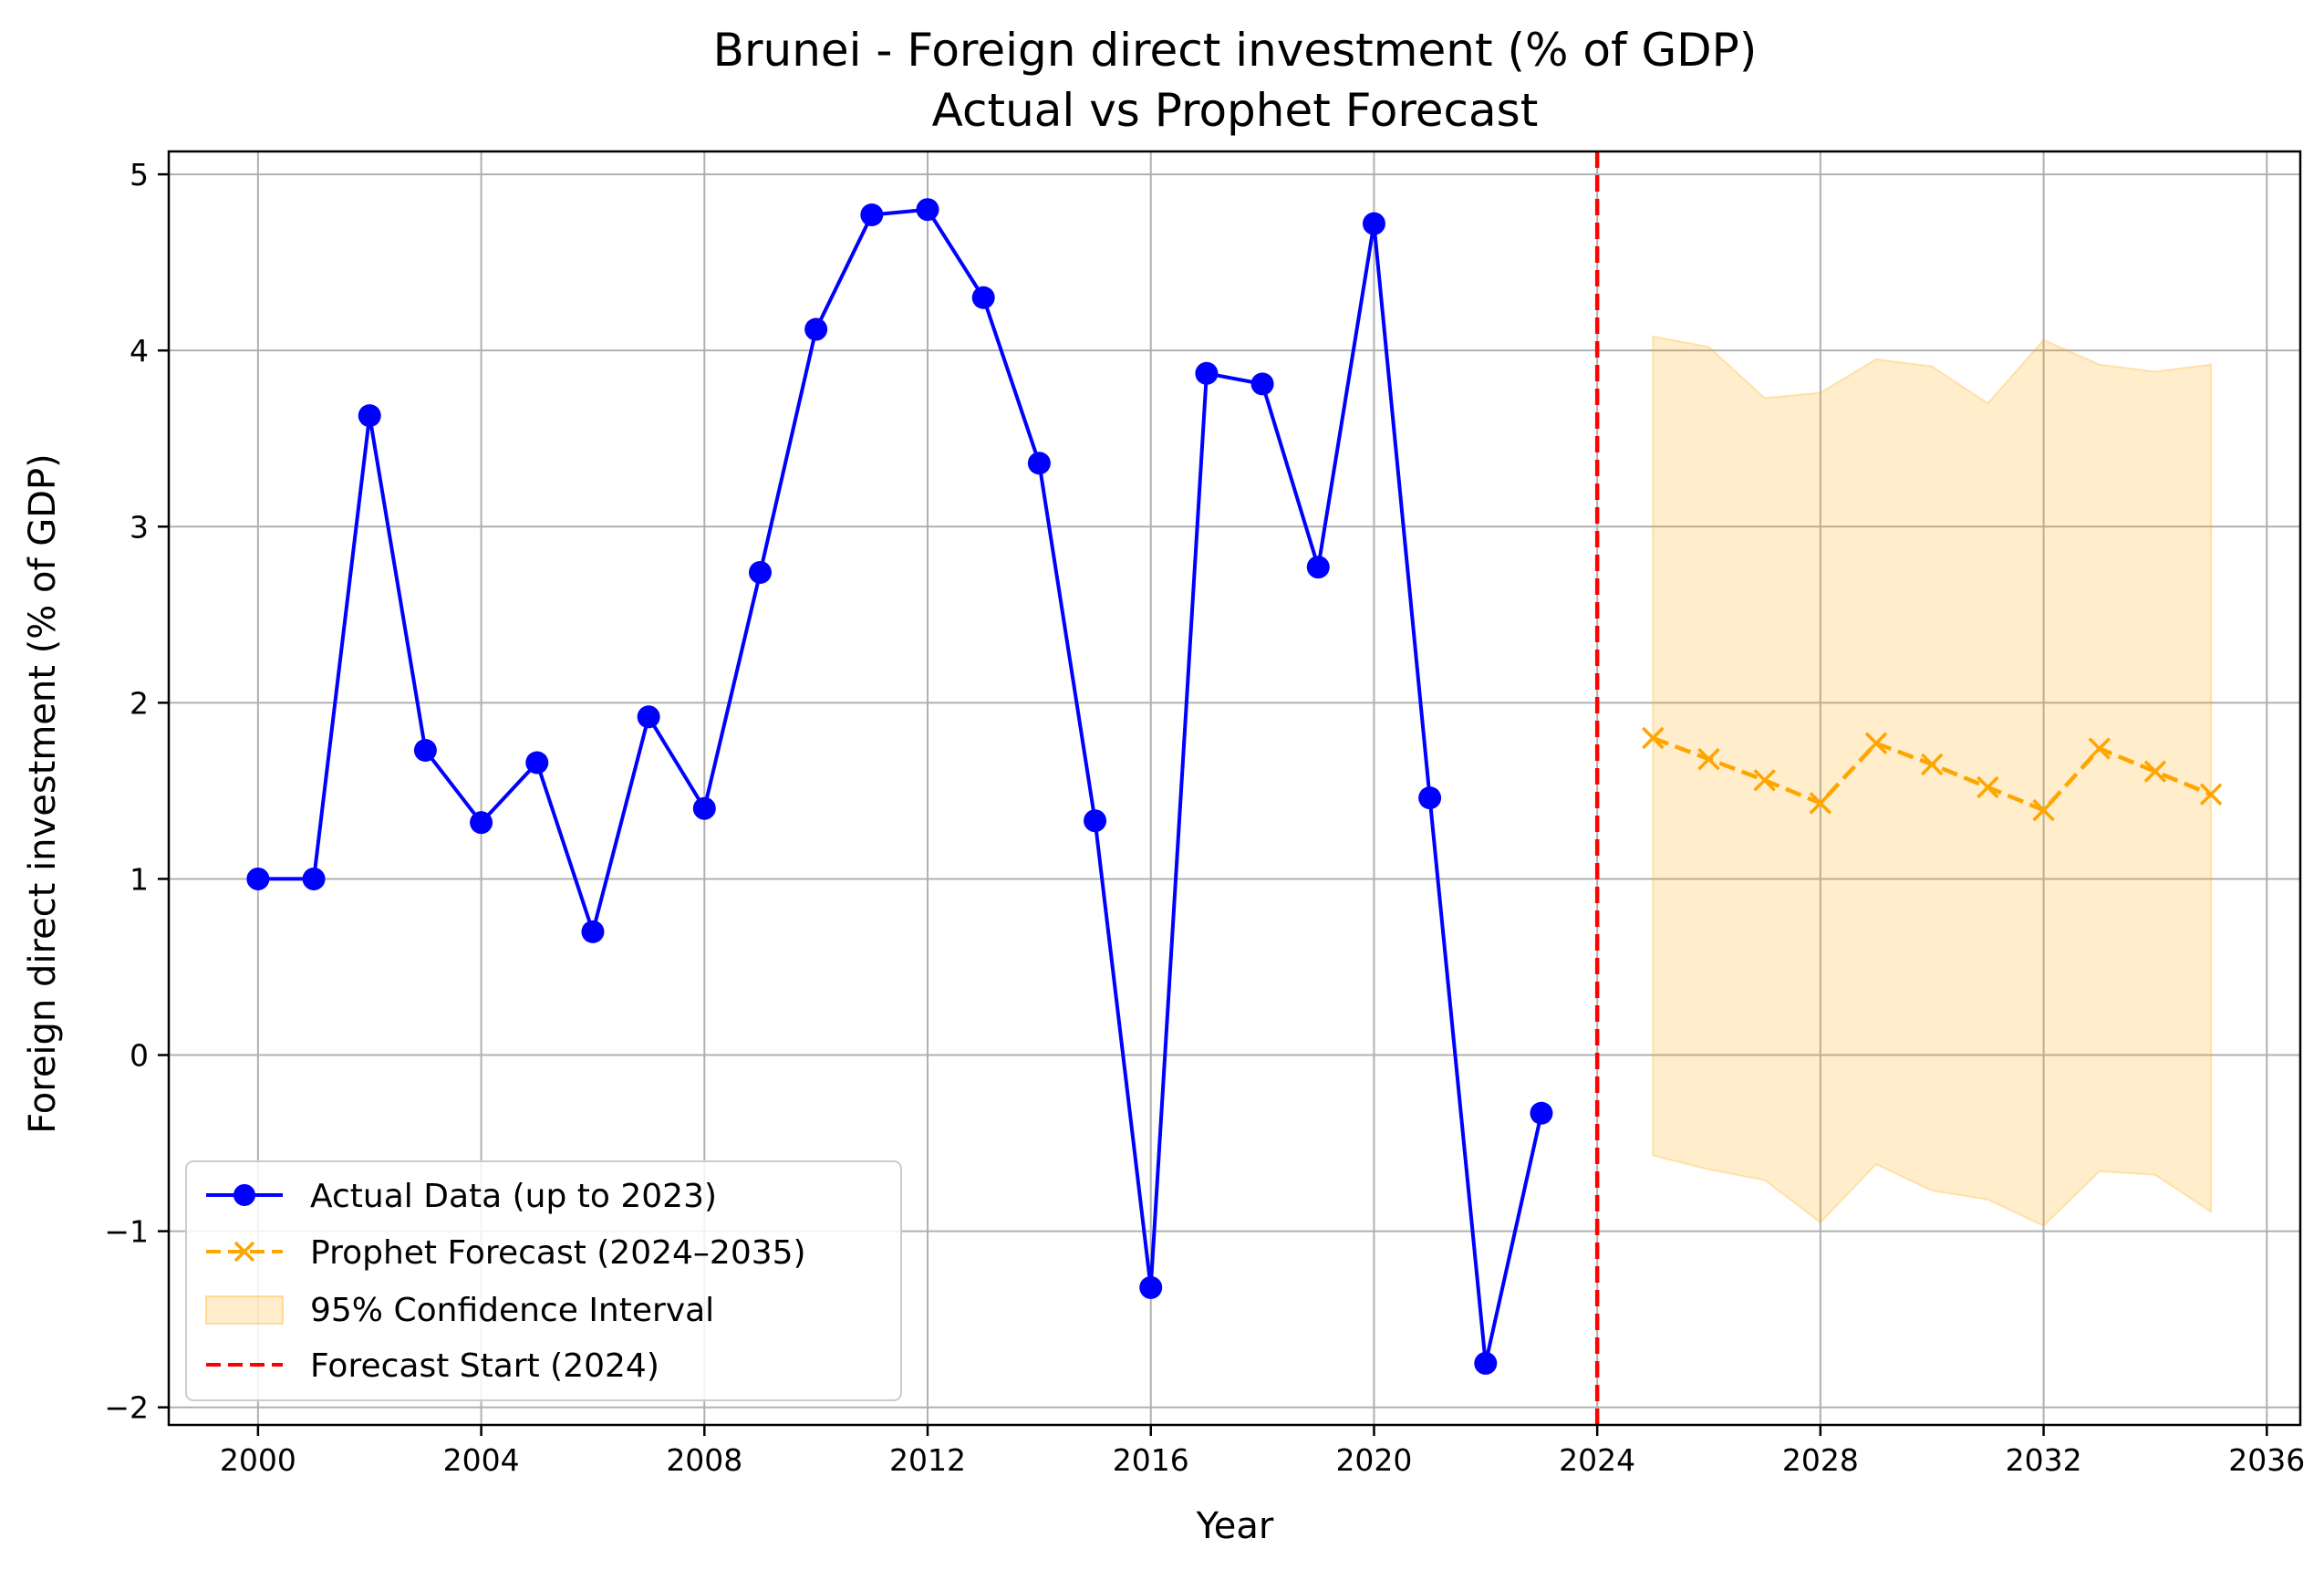  I want to click on confidence-band, so click(1932, 782).